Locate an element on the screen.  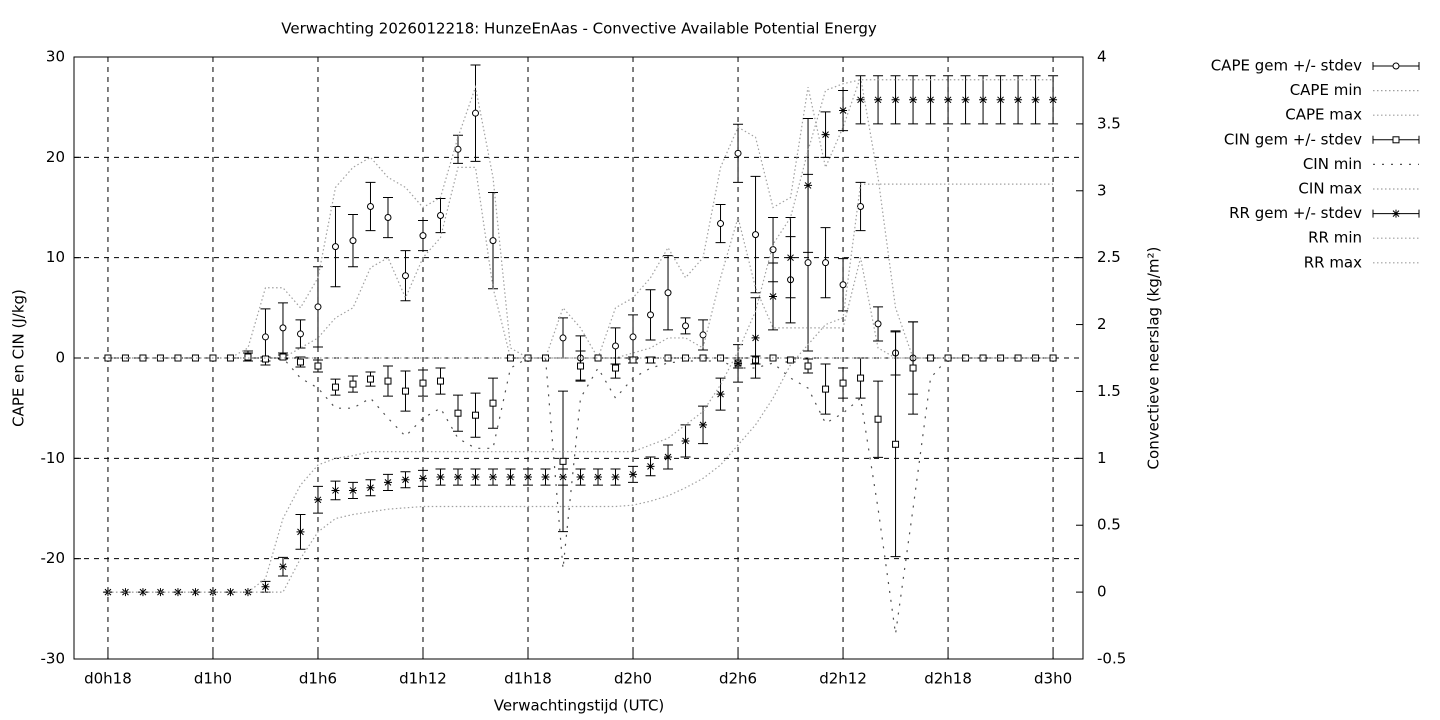
x-tick-label: d1h12 is located at coordinates (423, 679).